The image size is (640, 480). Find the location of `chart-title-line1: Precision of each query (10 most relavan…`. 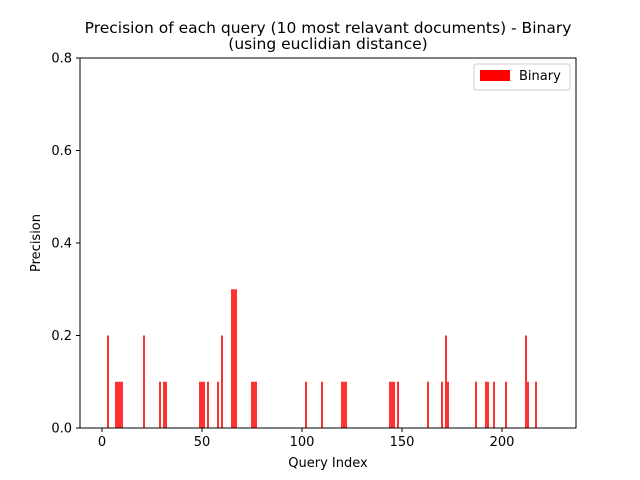

chart-title-line1: Precision of each query (10 most relavan… is located at coordinates (328, 28).